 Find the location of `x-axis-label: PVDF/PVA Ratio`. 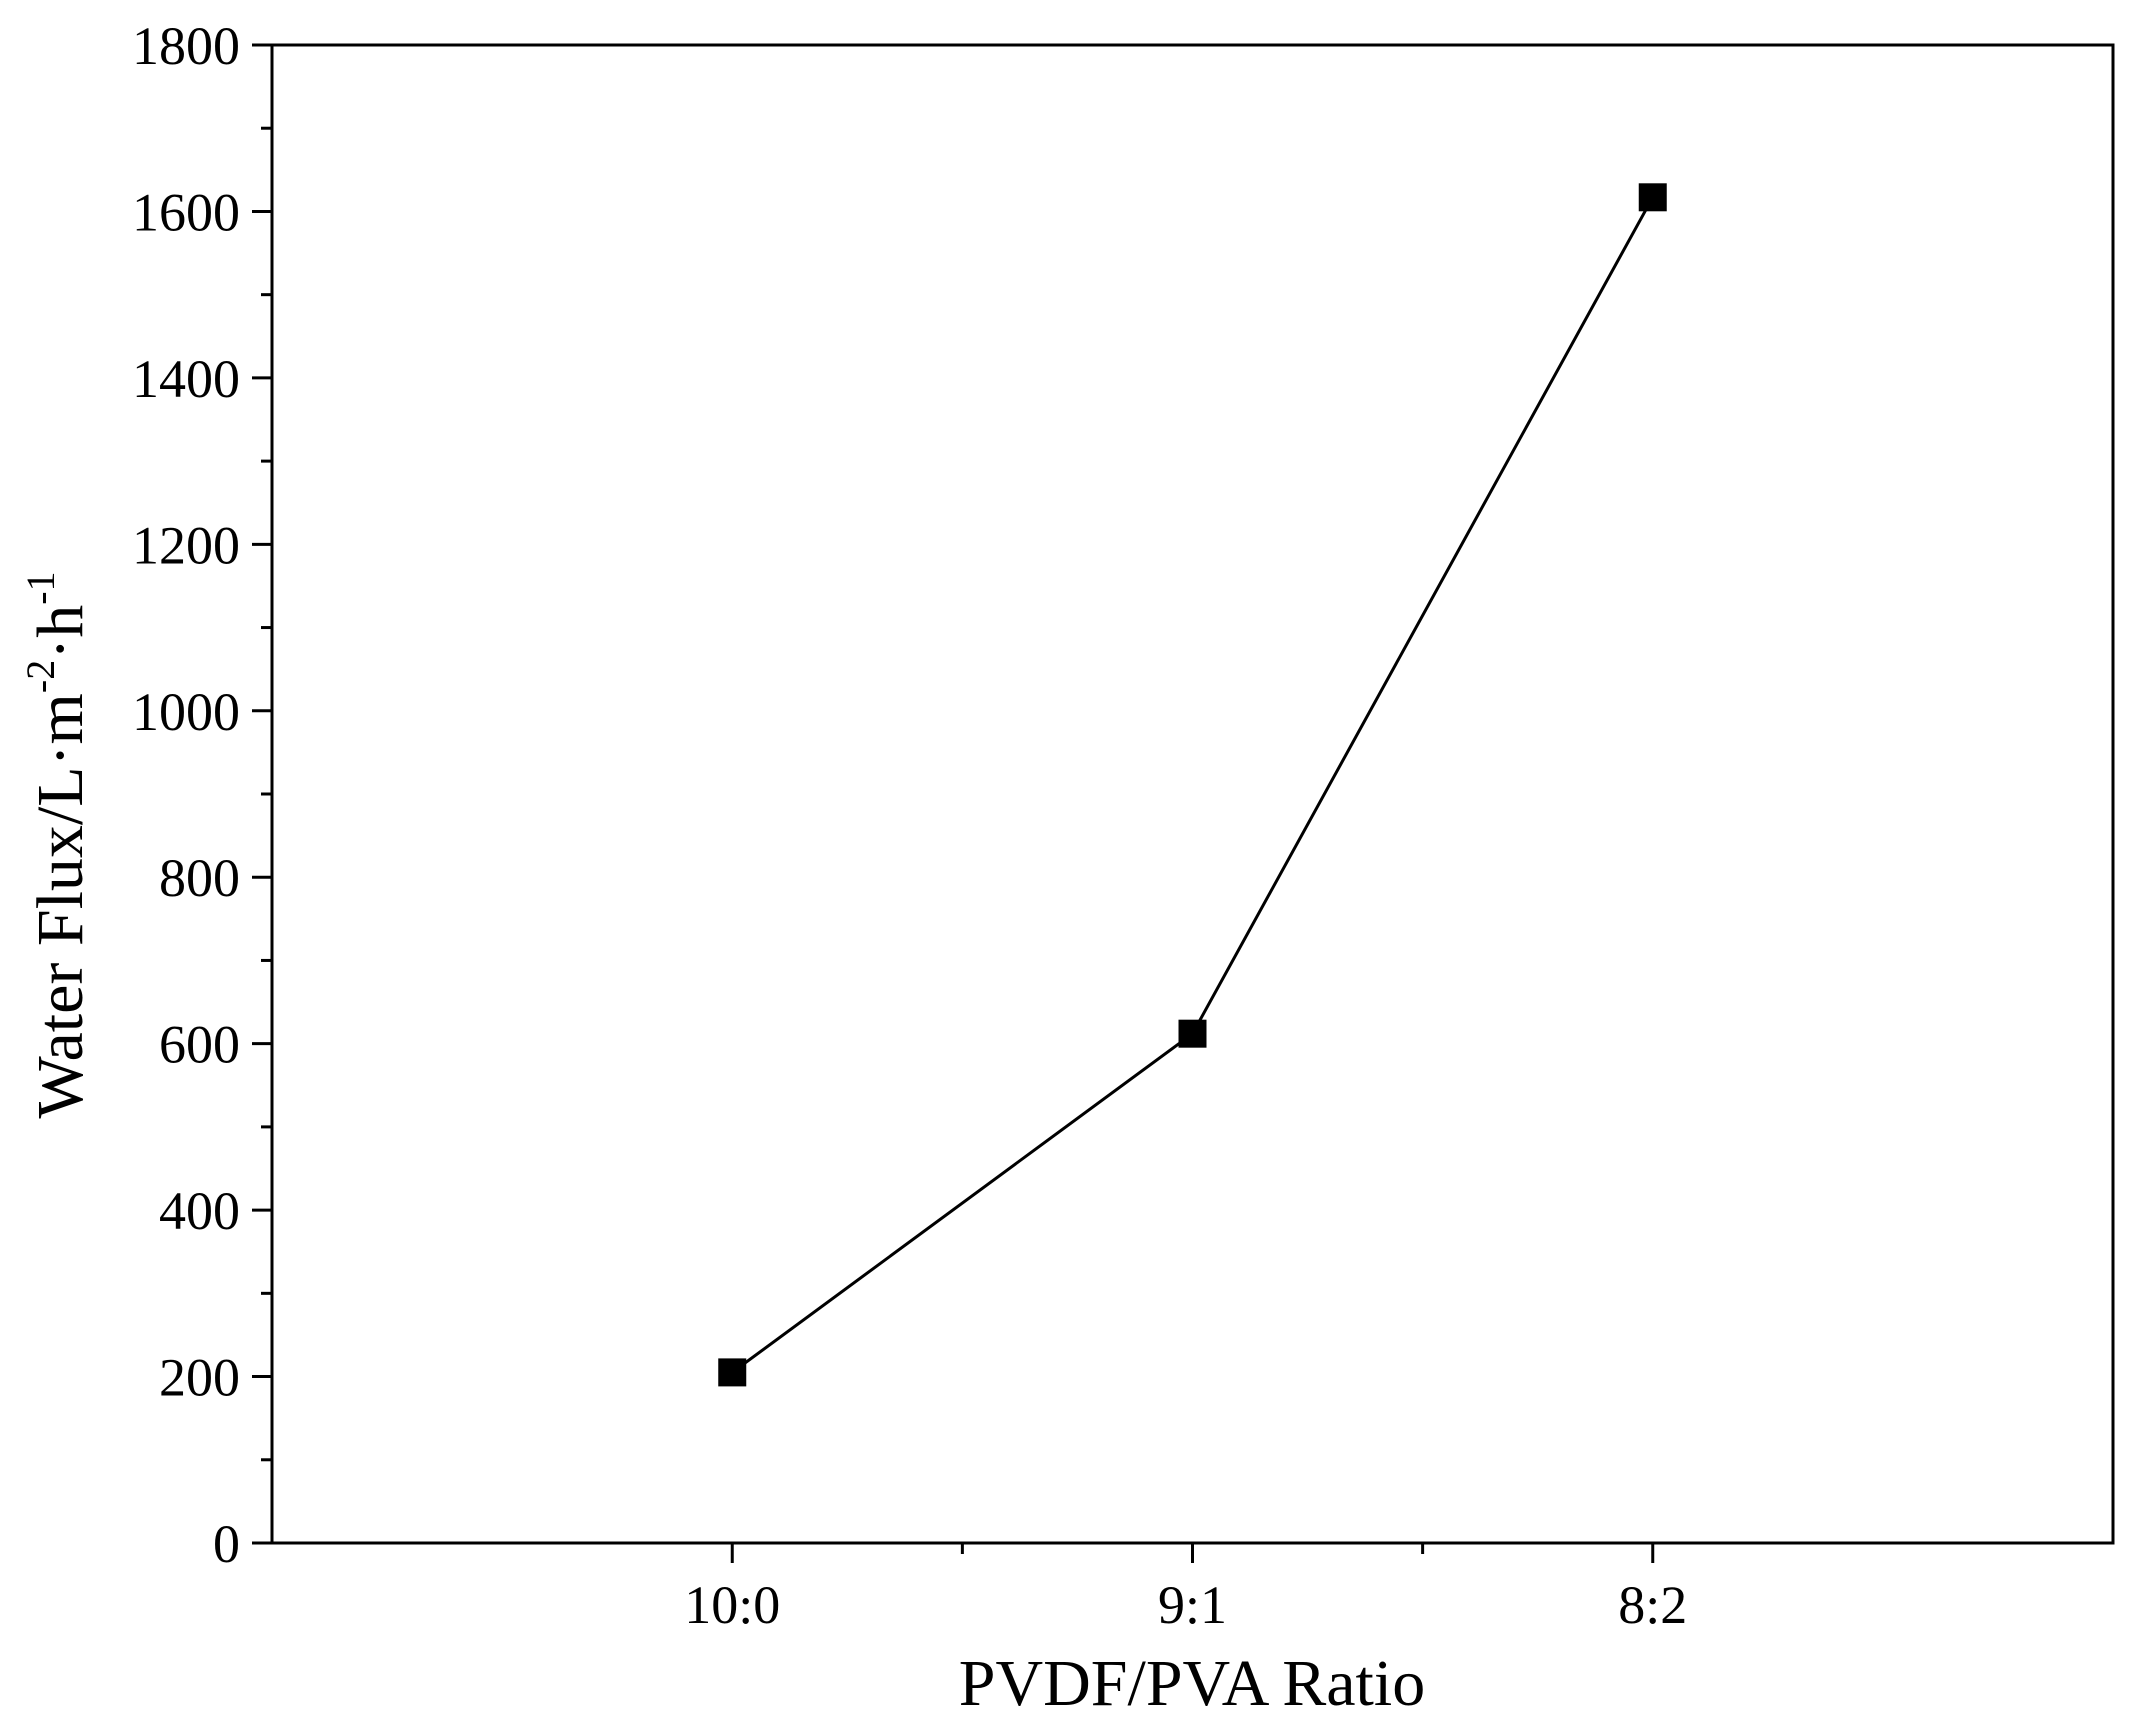

x-axis-label: PVDF/PVA Ratio is located at coordinates (1192, 1683).